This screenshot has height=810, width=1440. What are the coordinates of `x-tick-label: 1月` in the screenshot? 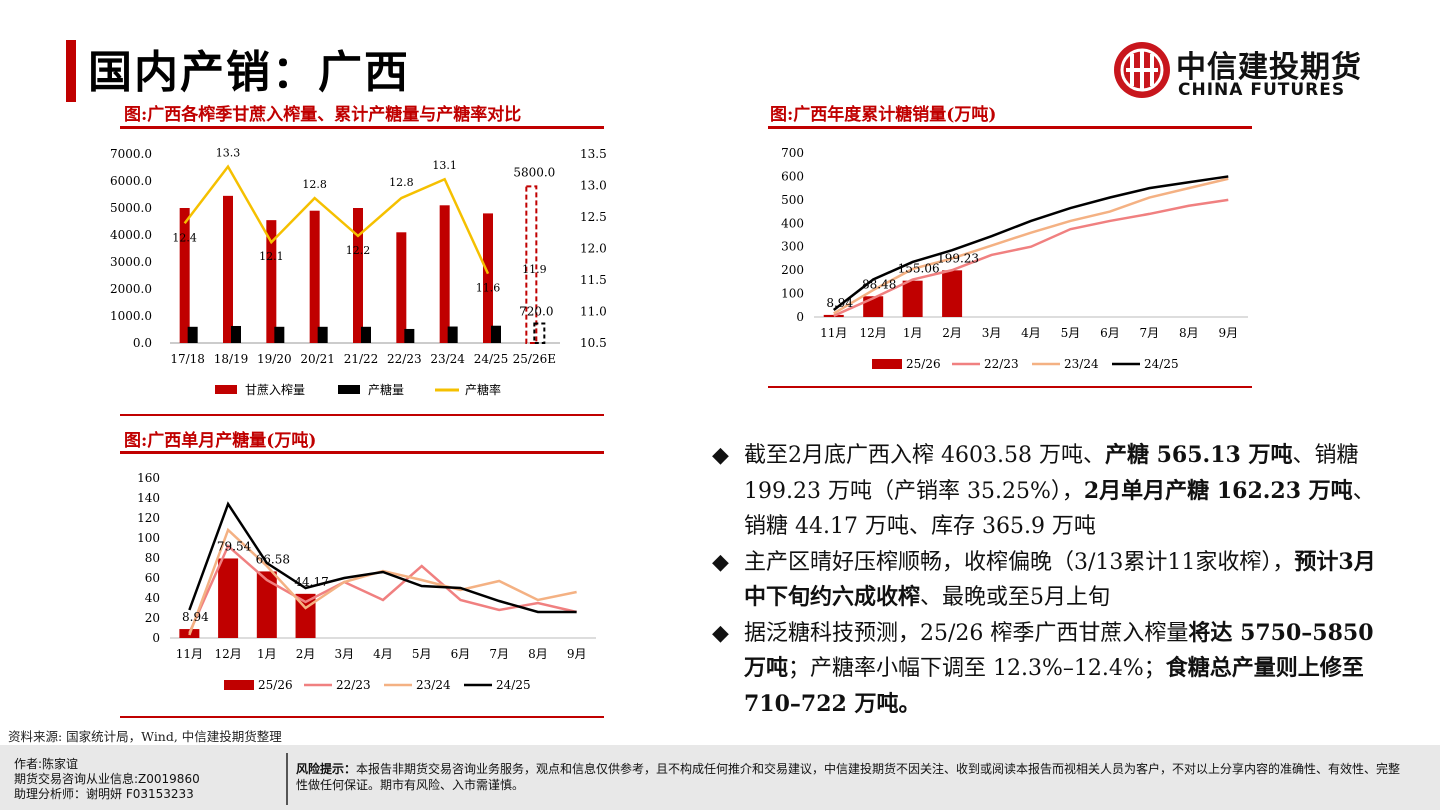 It's located at (267, 654).